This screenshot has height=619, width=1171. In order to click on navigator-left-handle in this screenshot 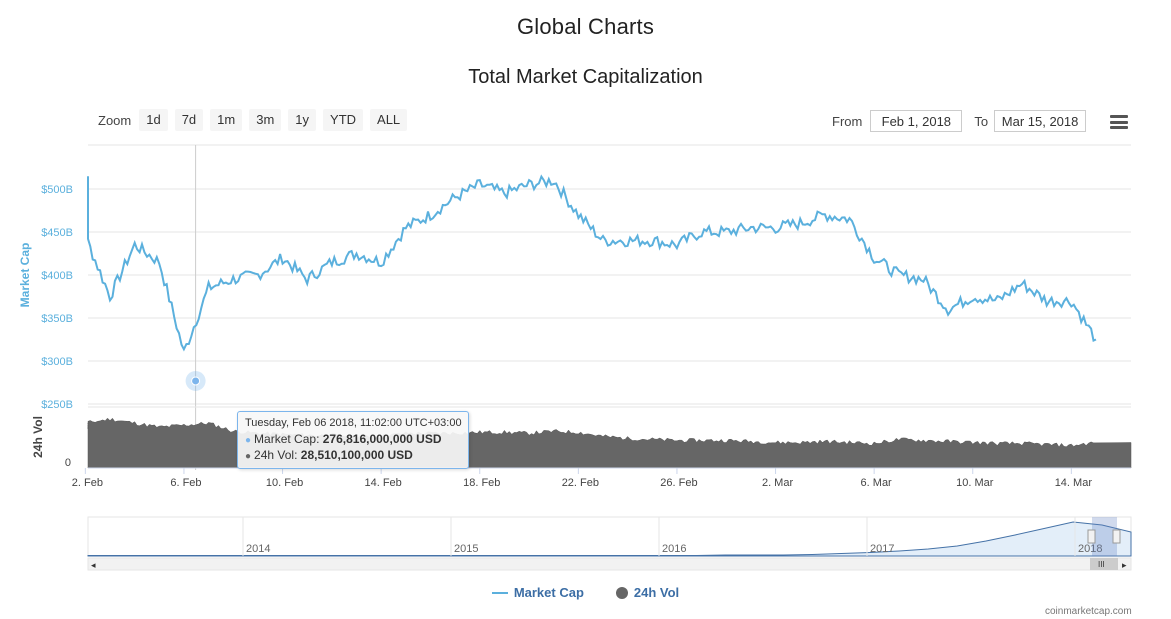, I will do `click(1091, 536)`.